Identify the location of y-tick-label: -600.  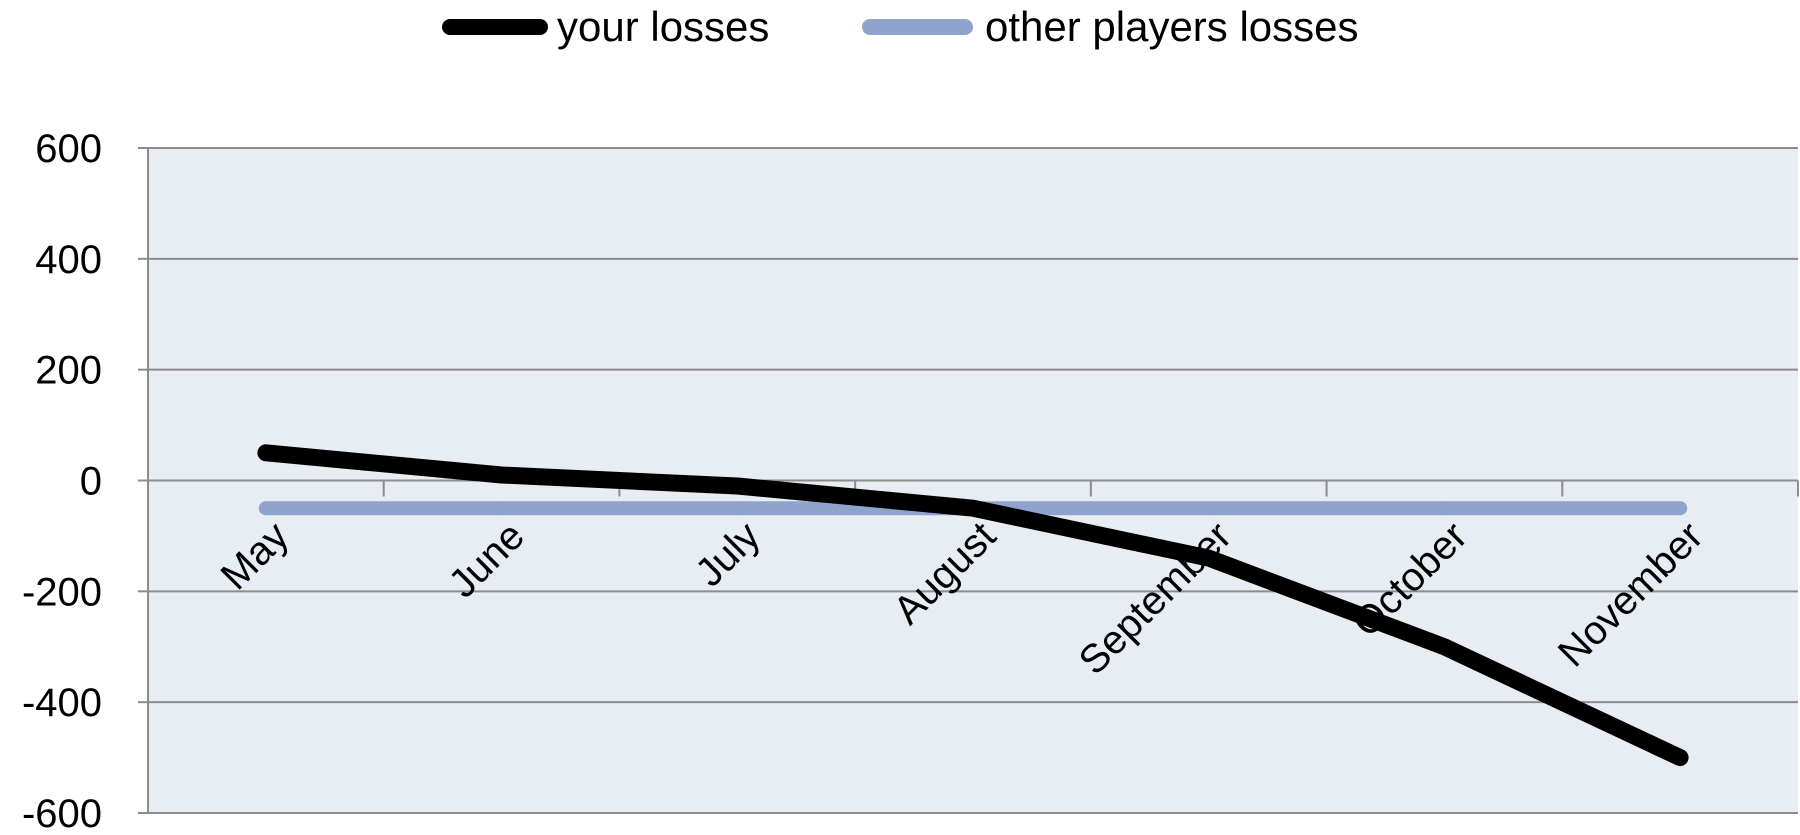
(62, 813).